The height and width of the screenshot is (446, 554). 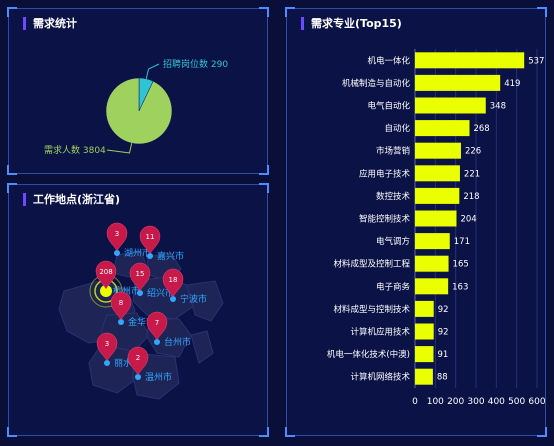 What do you see at coordinates (393, 241) in the screenshot?
I see `bar-category-label: 电气调方` at bounding box center [393, 241].